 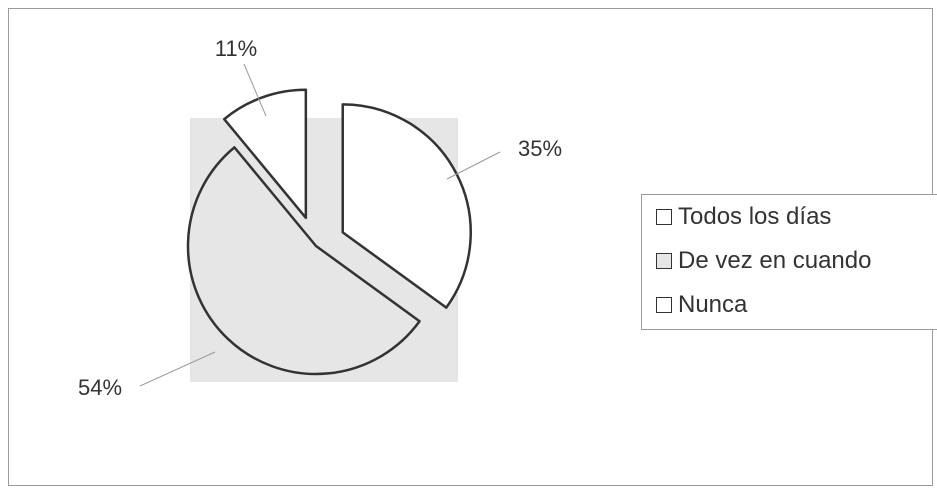 I want to click on legend-label-todos: Todos los días, so click(x=755, y=216).